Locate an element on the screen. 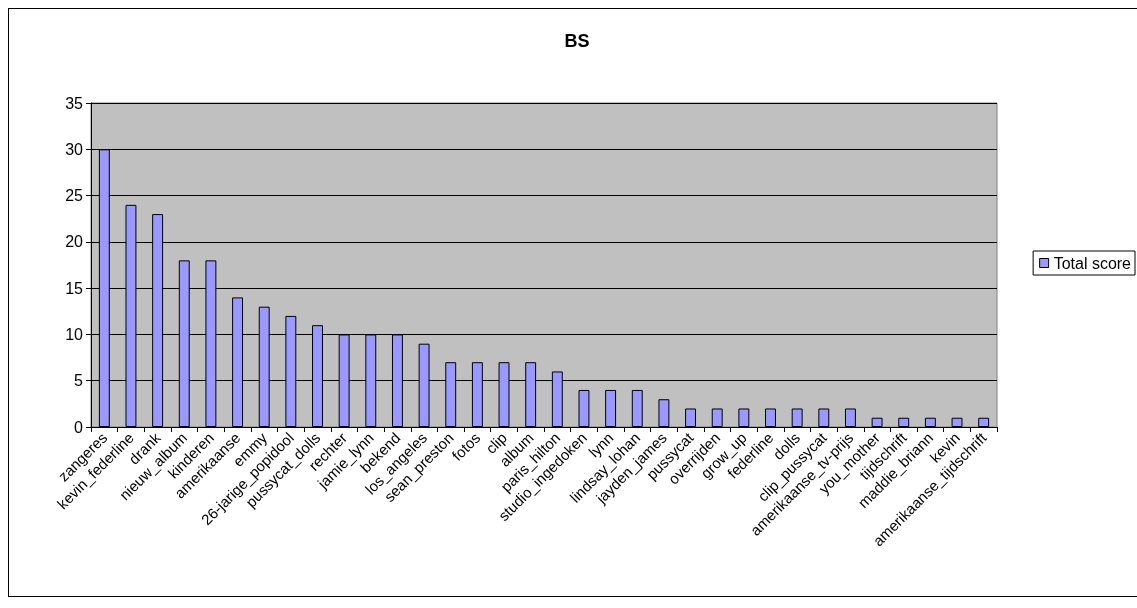 The height and width of the screenshot is (608, 1137). y-tick-label: 35 is located at coordinates (74, 103).